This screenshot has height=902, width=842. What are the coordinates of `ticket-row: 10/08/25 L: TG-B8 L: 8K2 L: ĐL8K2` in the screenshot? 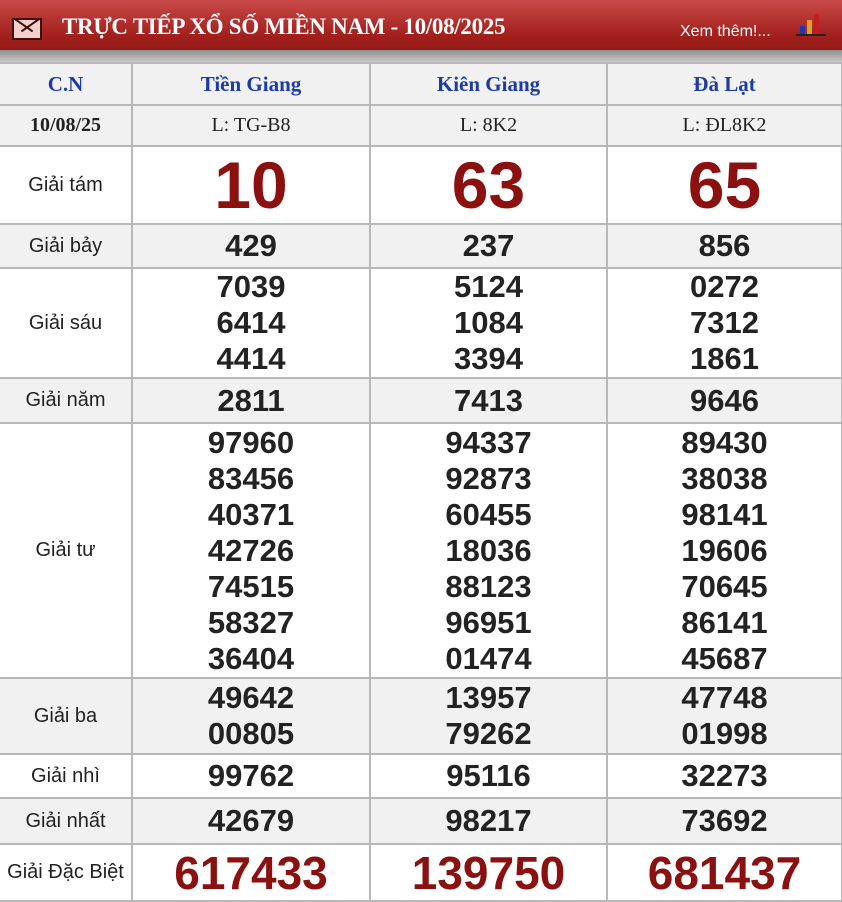 It's located at (421, 125).